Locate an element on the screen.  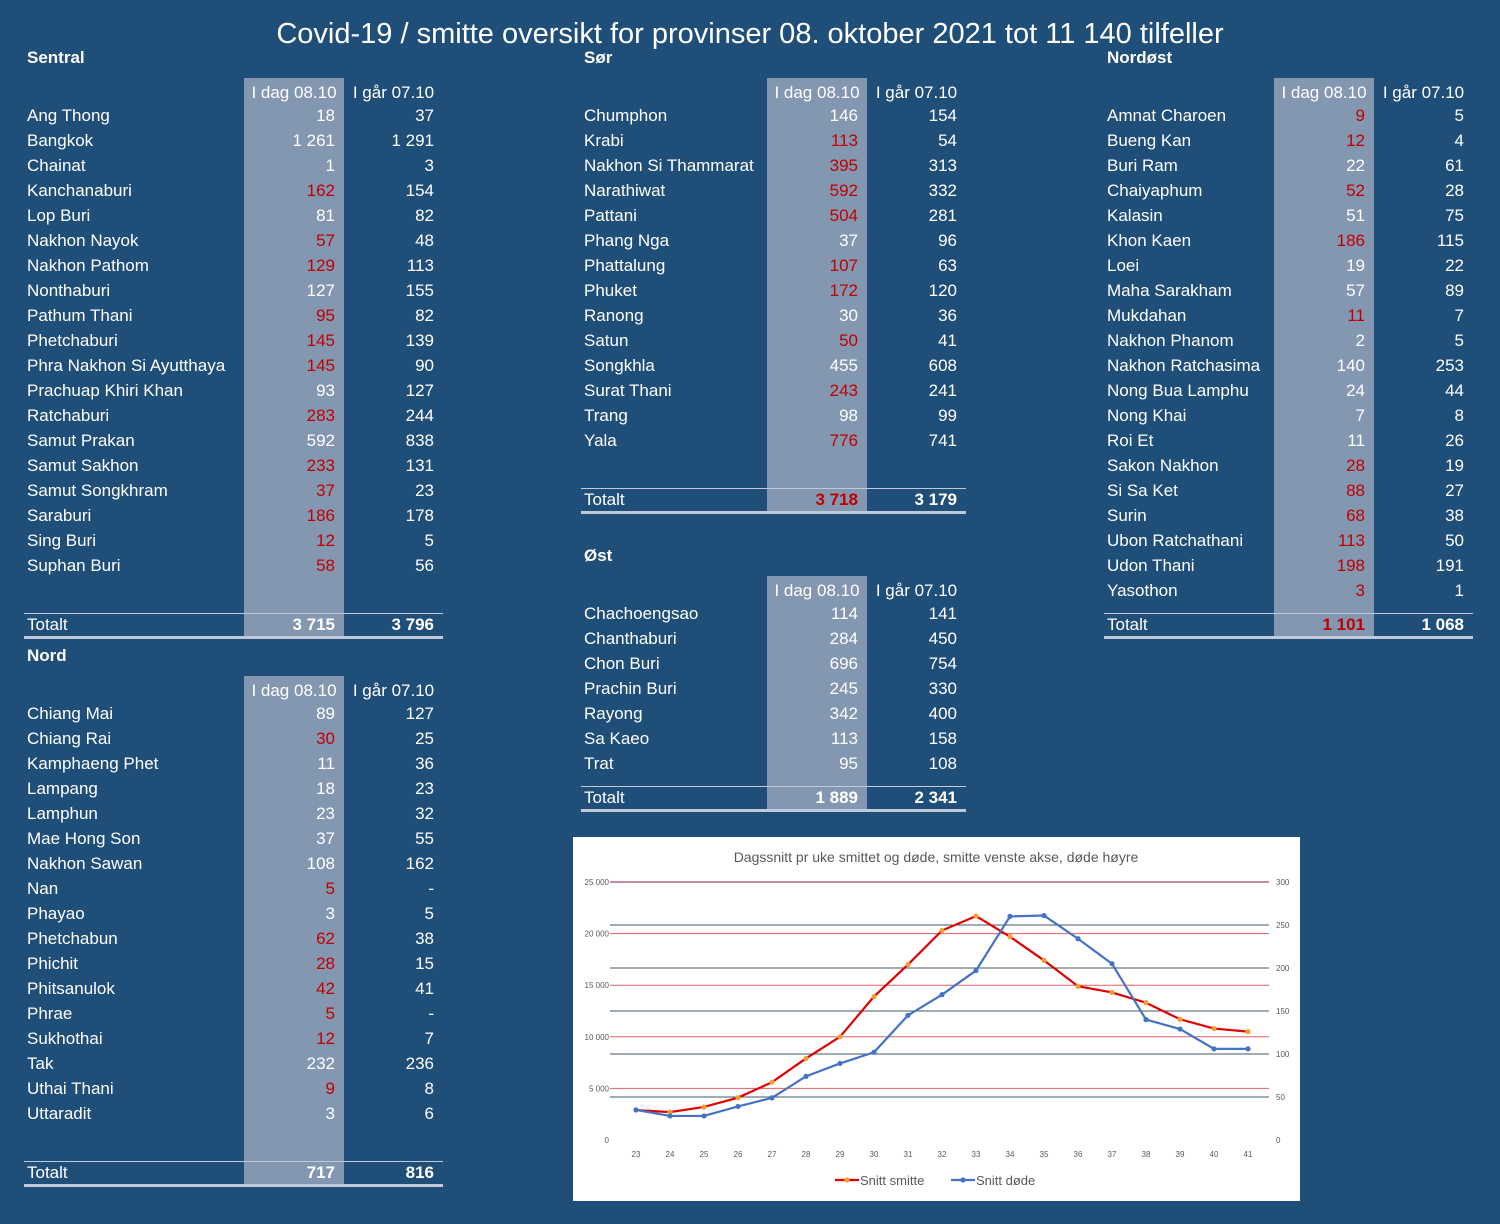
cases-yesterday: 90 is located at coordinates (424, 365).